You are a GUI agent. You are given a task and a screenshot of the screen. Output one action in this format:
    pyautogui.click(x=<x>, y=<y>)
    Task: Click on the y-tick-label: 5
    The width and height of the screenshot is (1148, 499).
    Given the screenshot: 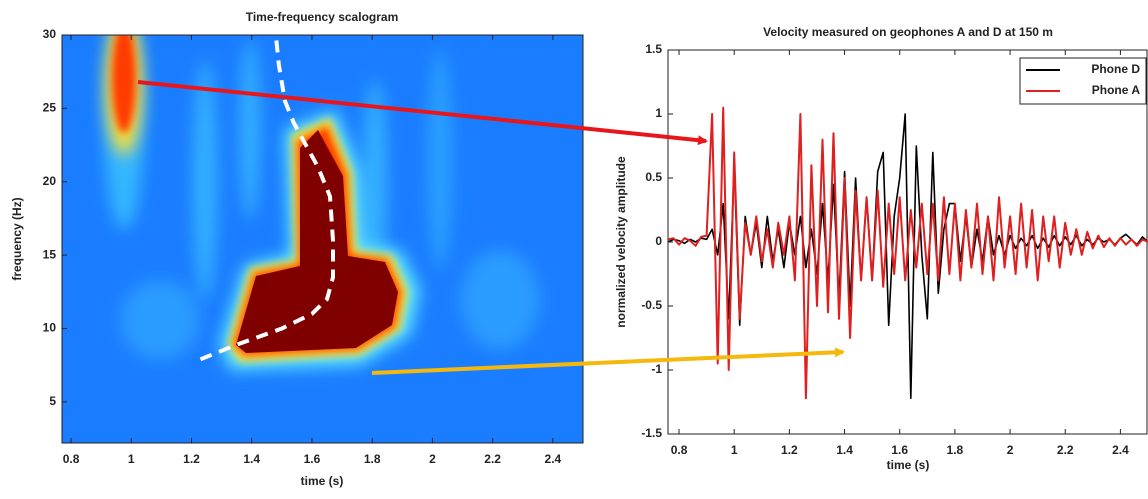 What is the action you would take?
    pyautogui.click(x=52, y=401)
    